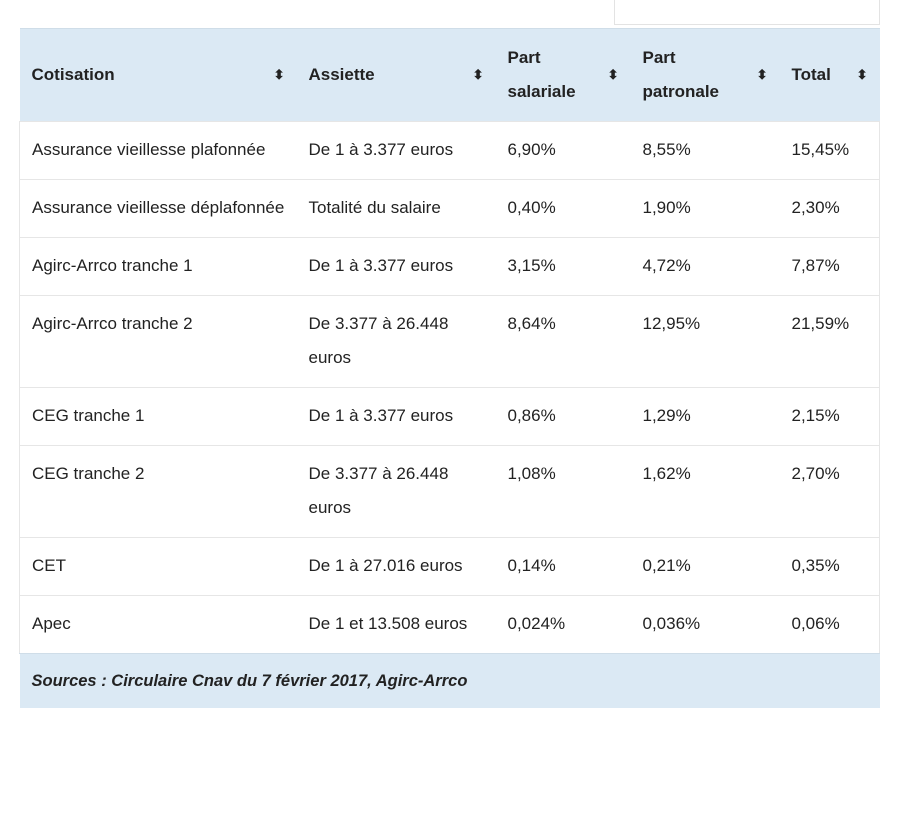  I want to click on cell-cotisation: CEG tranche 1, so click(158, 416).